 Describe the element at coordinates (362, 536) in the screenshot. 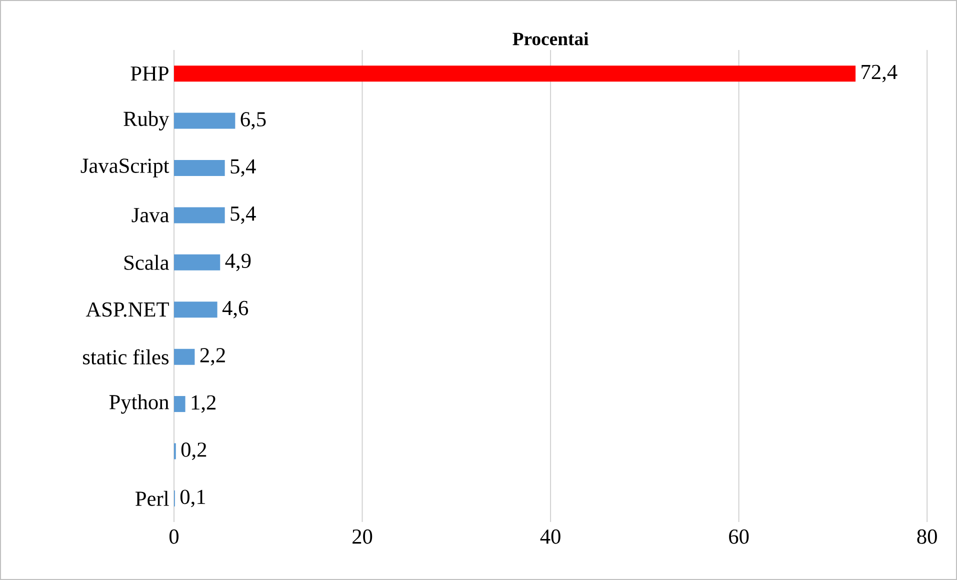

I see `x-tick-label: 20` at that location.